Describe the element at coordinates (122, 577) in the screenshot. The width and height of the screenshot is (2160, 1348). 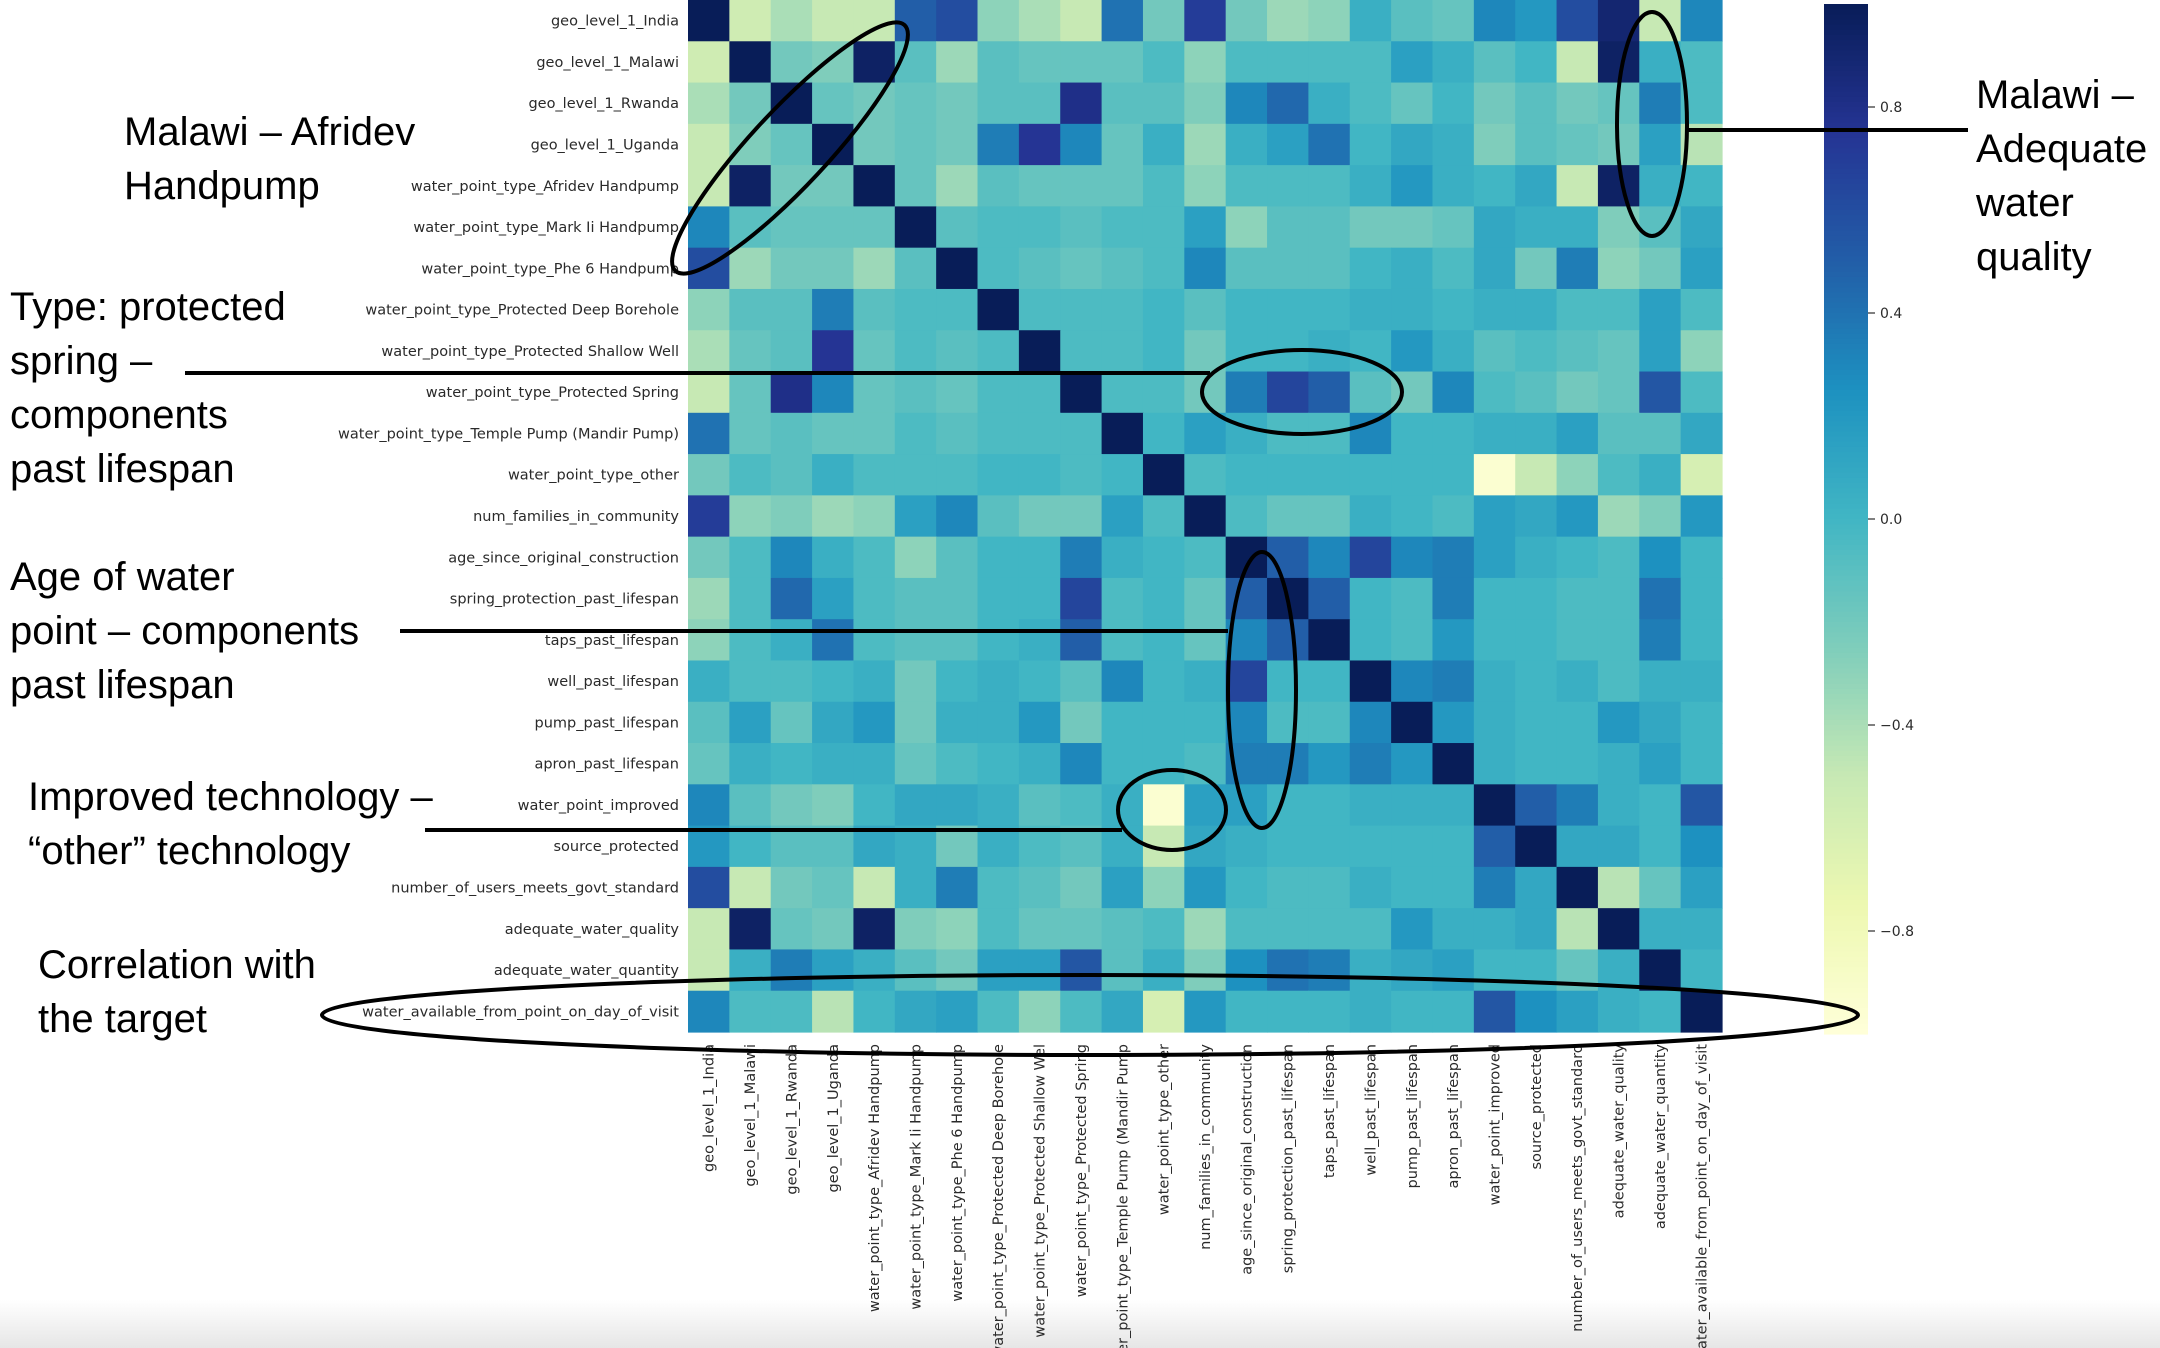
I see `annotation-text: Age of water` at that location.